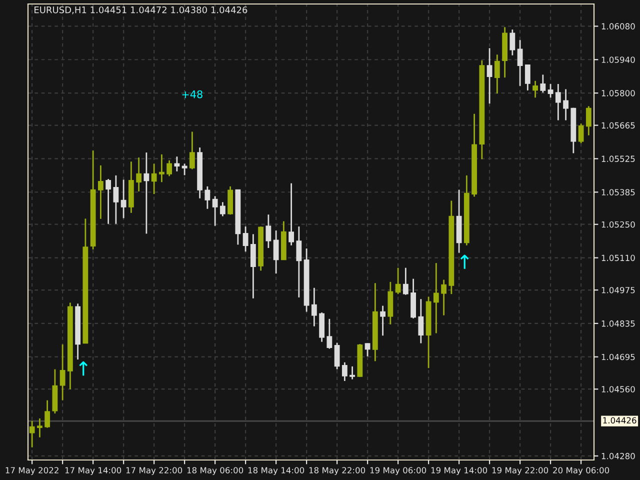 The width and height of the screenshot is (640, 480). Describe the element at coordinates (618, 357) in the screenshot. I see `y-tick-label: 1.04695` at that location.